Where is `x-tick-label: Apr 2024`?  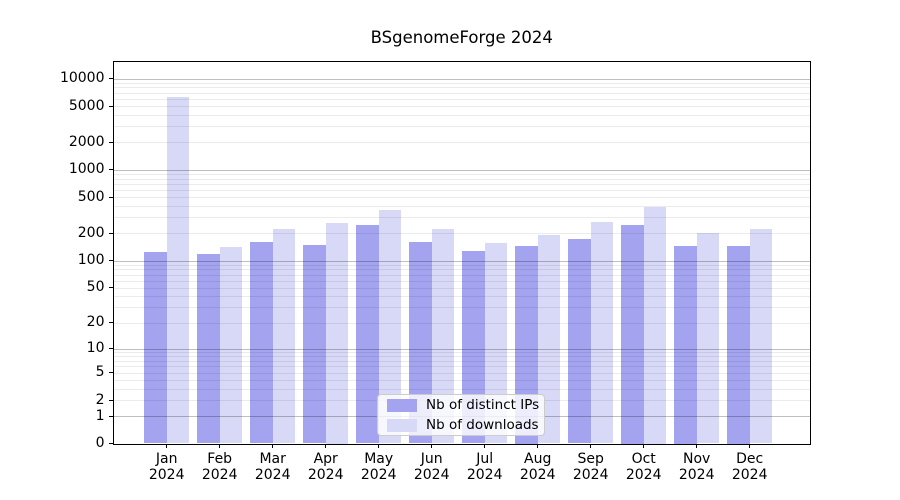
x-tick-label: Apr 2024 is located at coordinates (326, 467).